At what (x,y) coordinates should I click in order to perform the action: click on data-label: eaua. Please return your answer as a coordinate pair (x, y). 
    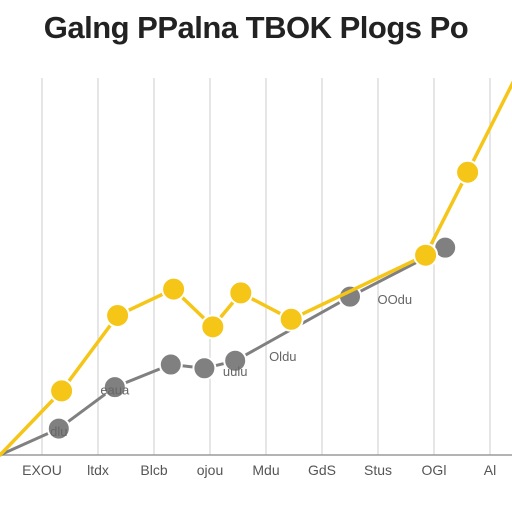
    Looking at the image, I should click on (115, 390).